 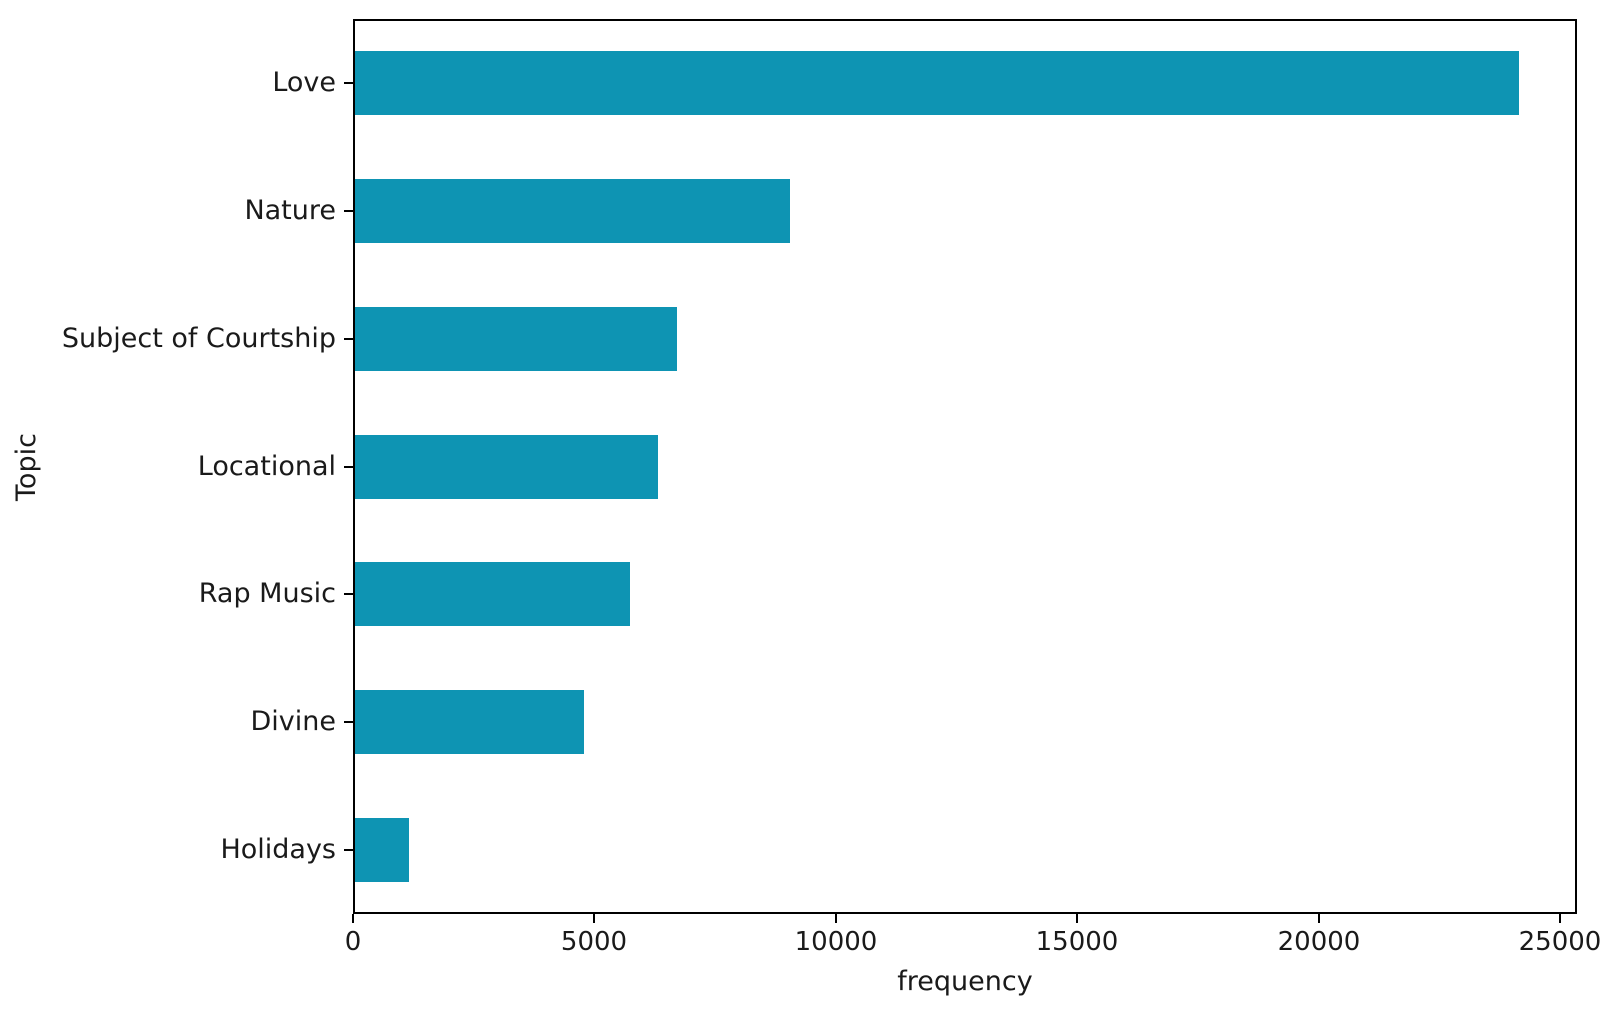 What do you see at coordinates (506, 466) in the screenshot?
I see `bar-locational` at bounding box center [506, 466].